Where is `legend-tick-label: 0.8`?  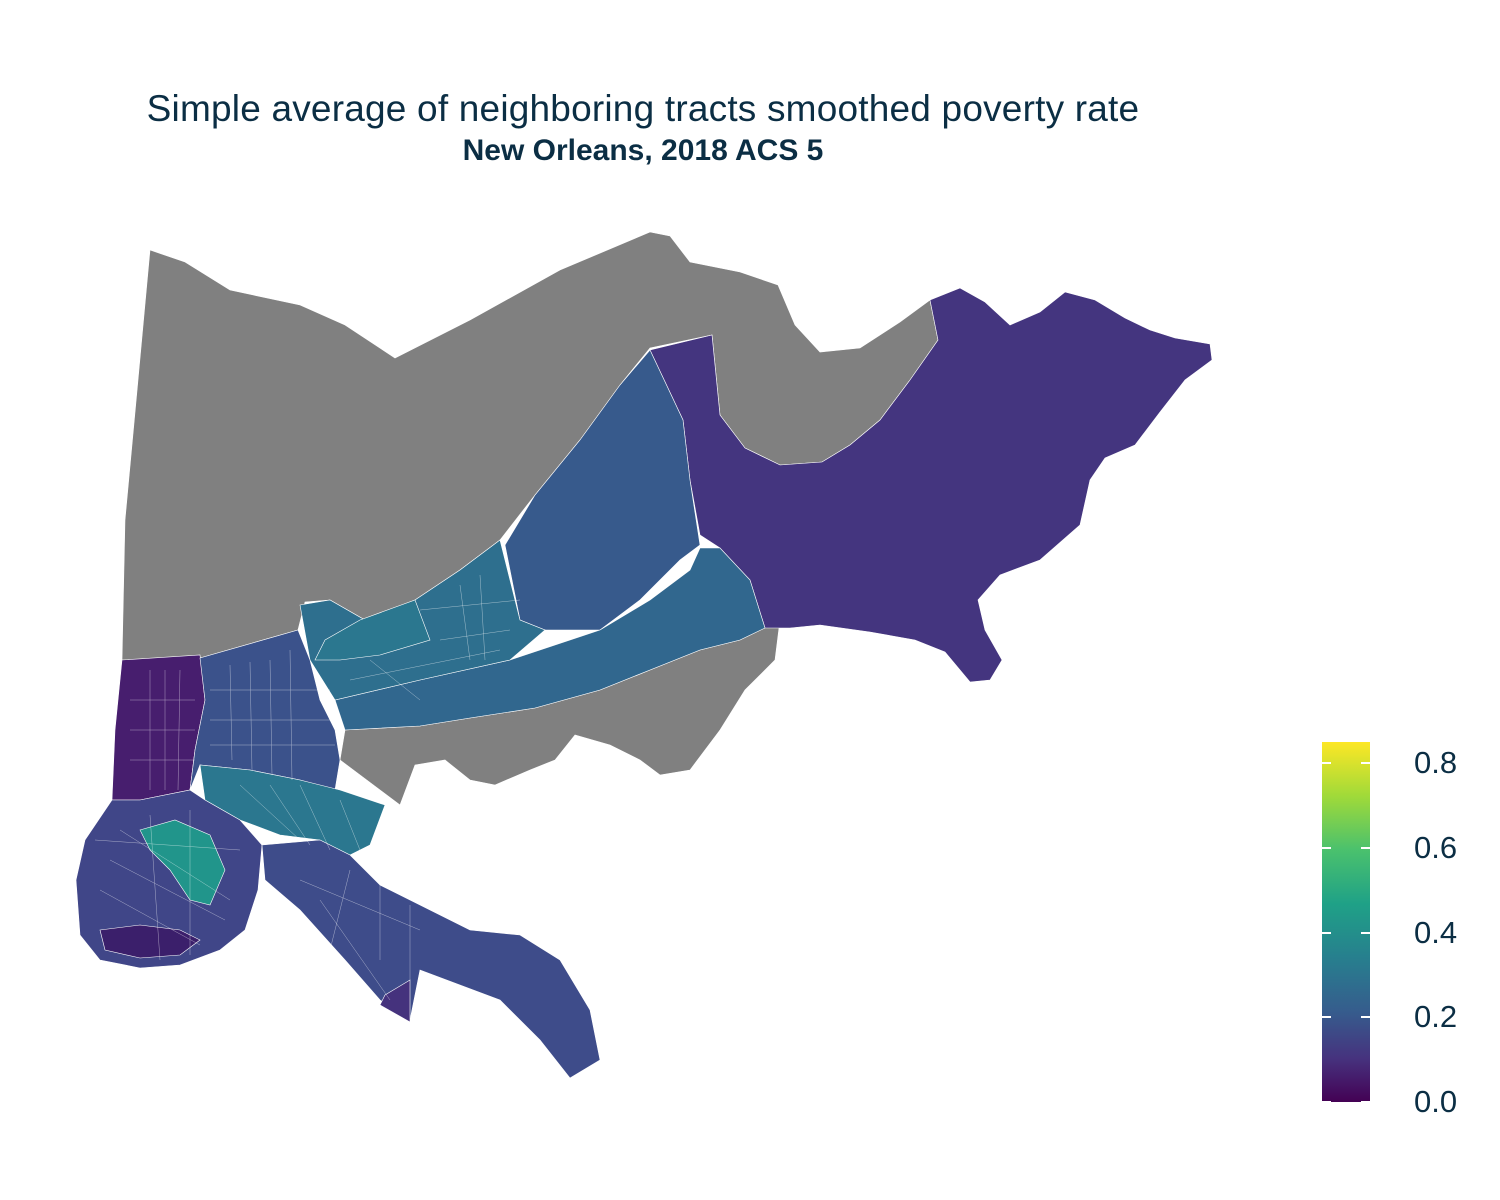
legend-tick-label: 0.8 is located at coordinates (1436, 763).